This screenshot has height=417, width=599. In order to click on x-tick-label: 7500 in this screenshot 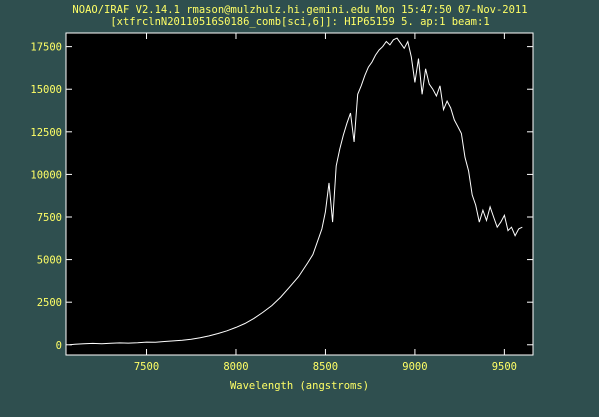, I will do `click(146, 367)`.